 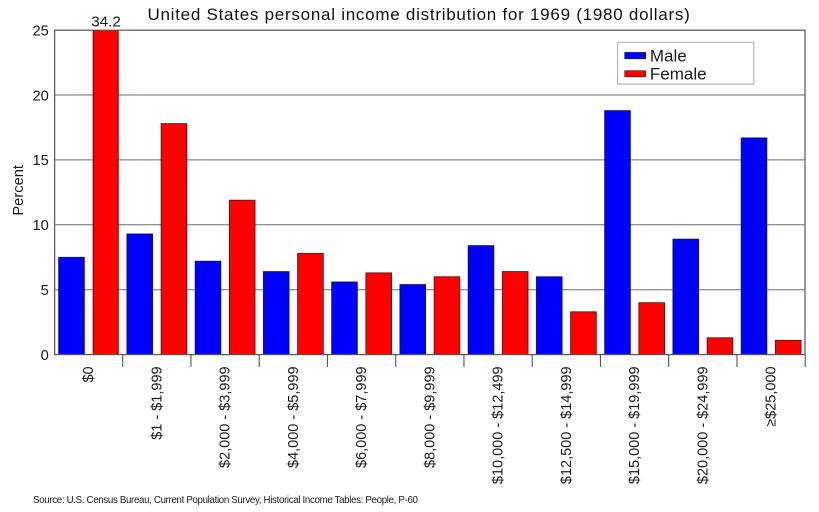 I want to click on svg-text: 5, so click(x=45, y=291).